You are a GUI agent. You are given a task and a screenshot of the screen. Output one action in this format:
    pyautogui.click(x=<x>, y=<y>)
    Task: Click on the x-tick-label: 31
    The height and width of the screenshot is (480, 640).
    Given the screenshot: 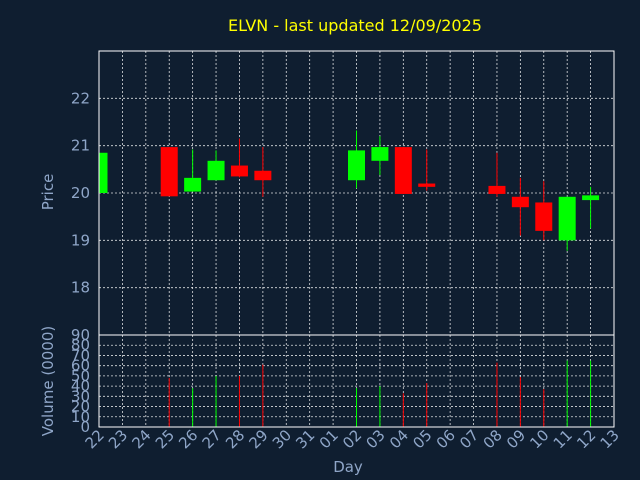 What is the action you would take?
    pyautogui.click(x=305, y=439)
    